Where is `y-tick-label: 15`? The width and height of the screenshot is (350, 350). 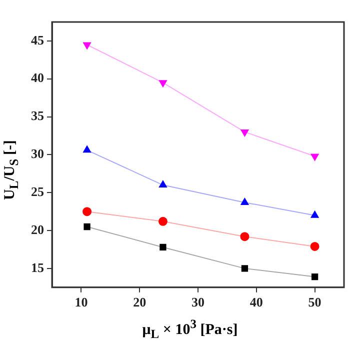
y-tick-label: 15 is located at coordinates (37, 267).